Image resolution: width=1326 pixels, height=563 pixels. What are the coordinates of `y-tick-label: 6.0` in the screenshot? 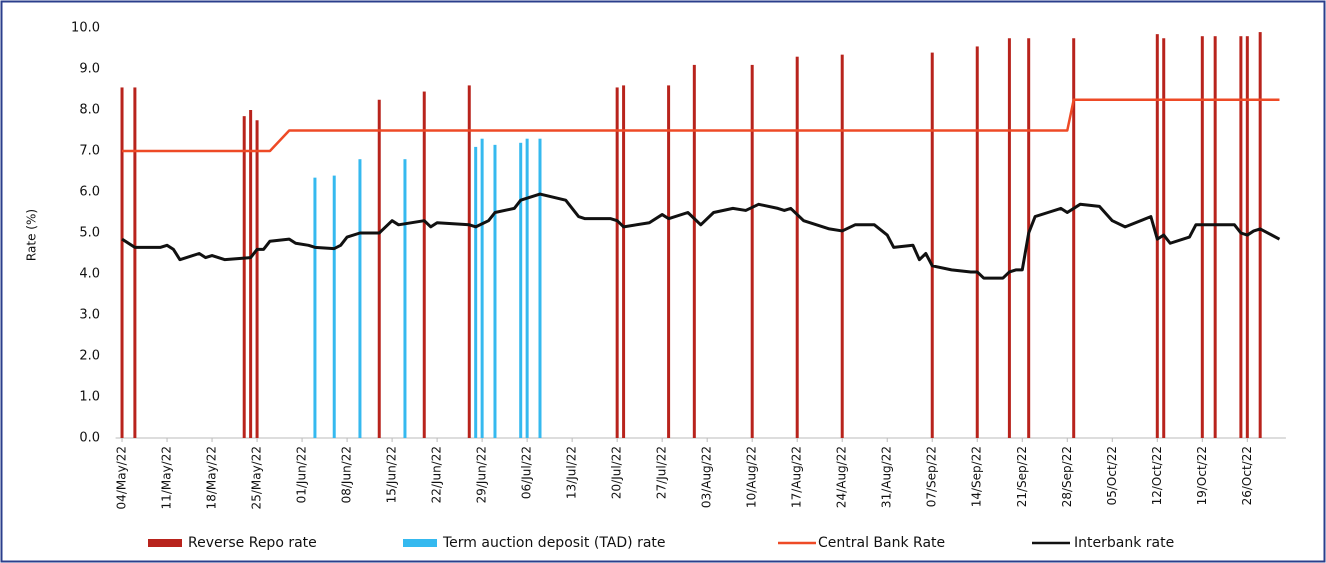 It's located at (89, 192).